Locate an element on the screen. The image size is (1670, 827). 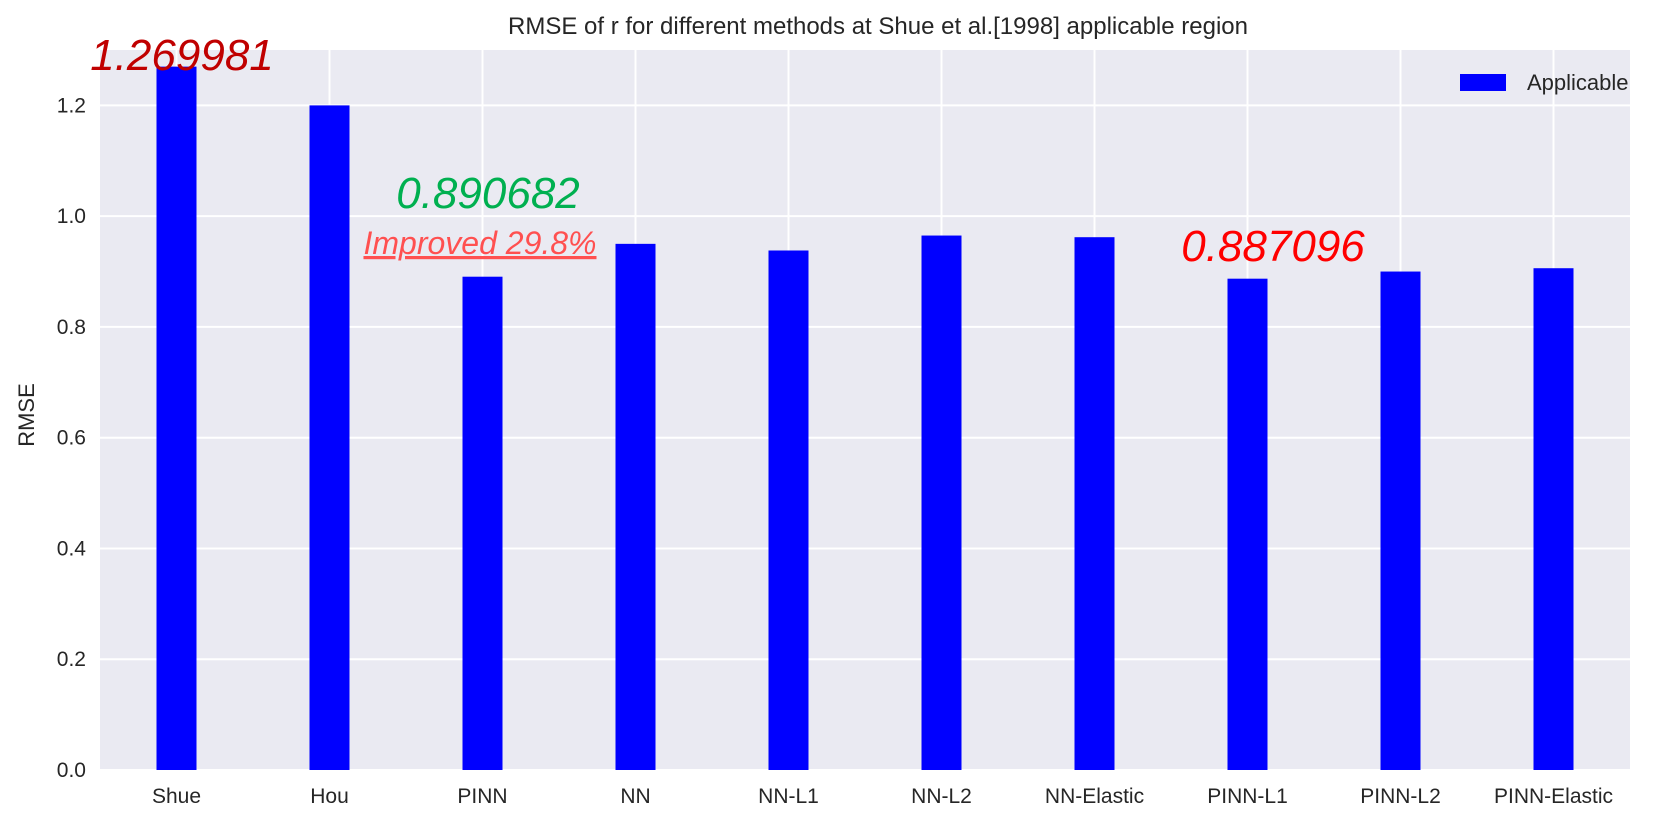
y-tick-label: 0.6 is located at coordinates (71, 438).